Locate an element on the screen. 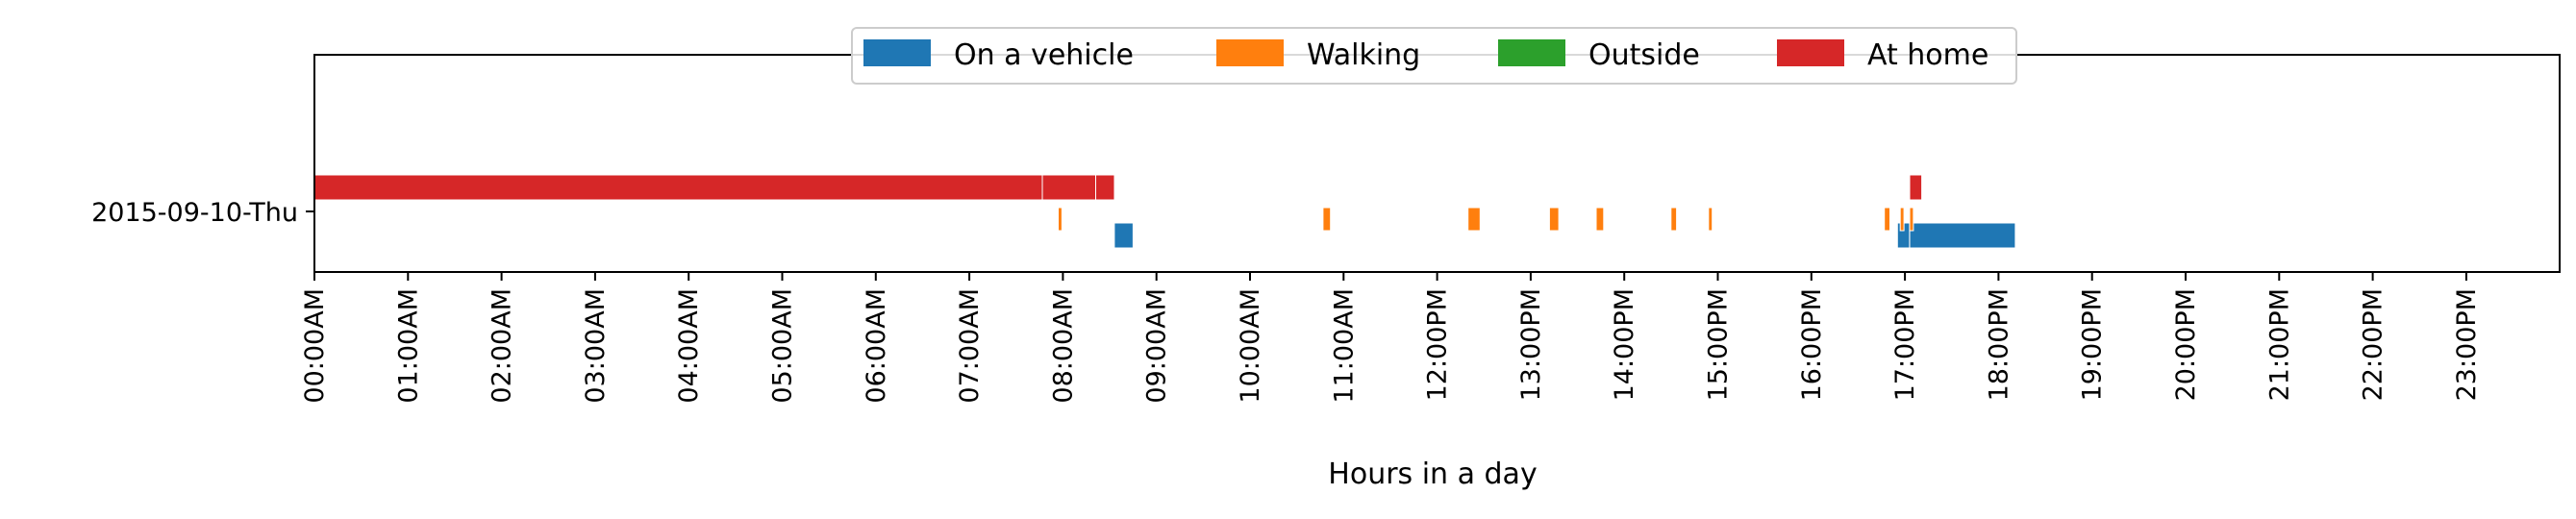  x-tick-label: 00:00AM is located at coordinates (315, 346).